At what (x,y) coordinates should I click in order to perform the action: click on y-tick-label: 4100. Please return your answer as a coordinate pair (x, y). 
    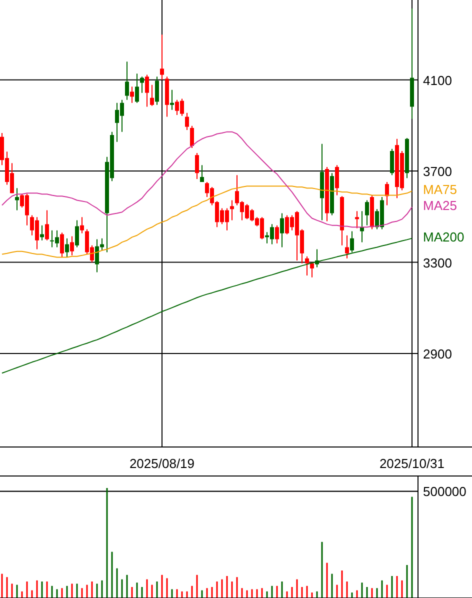
    Looking at the image, I should click on (437, 80).